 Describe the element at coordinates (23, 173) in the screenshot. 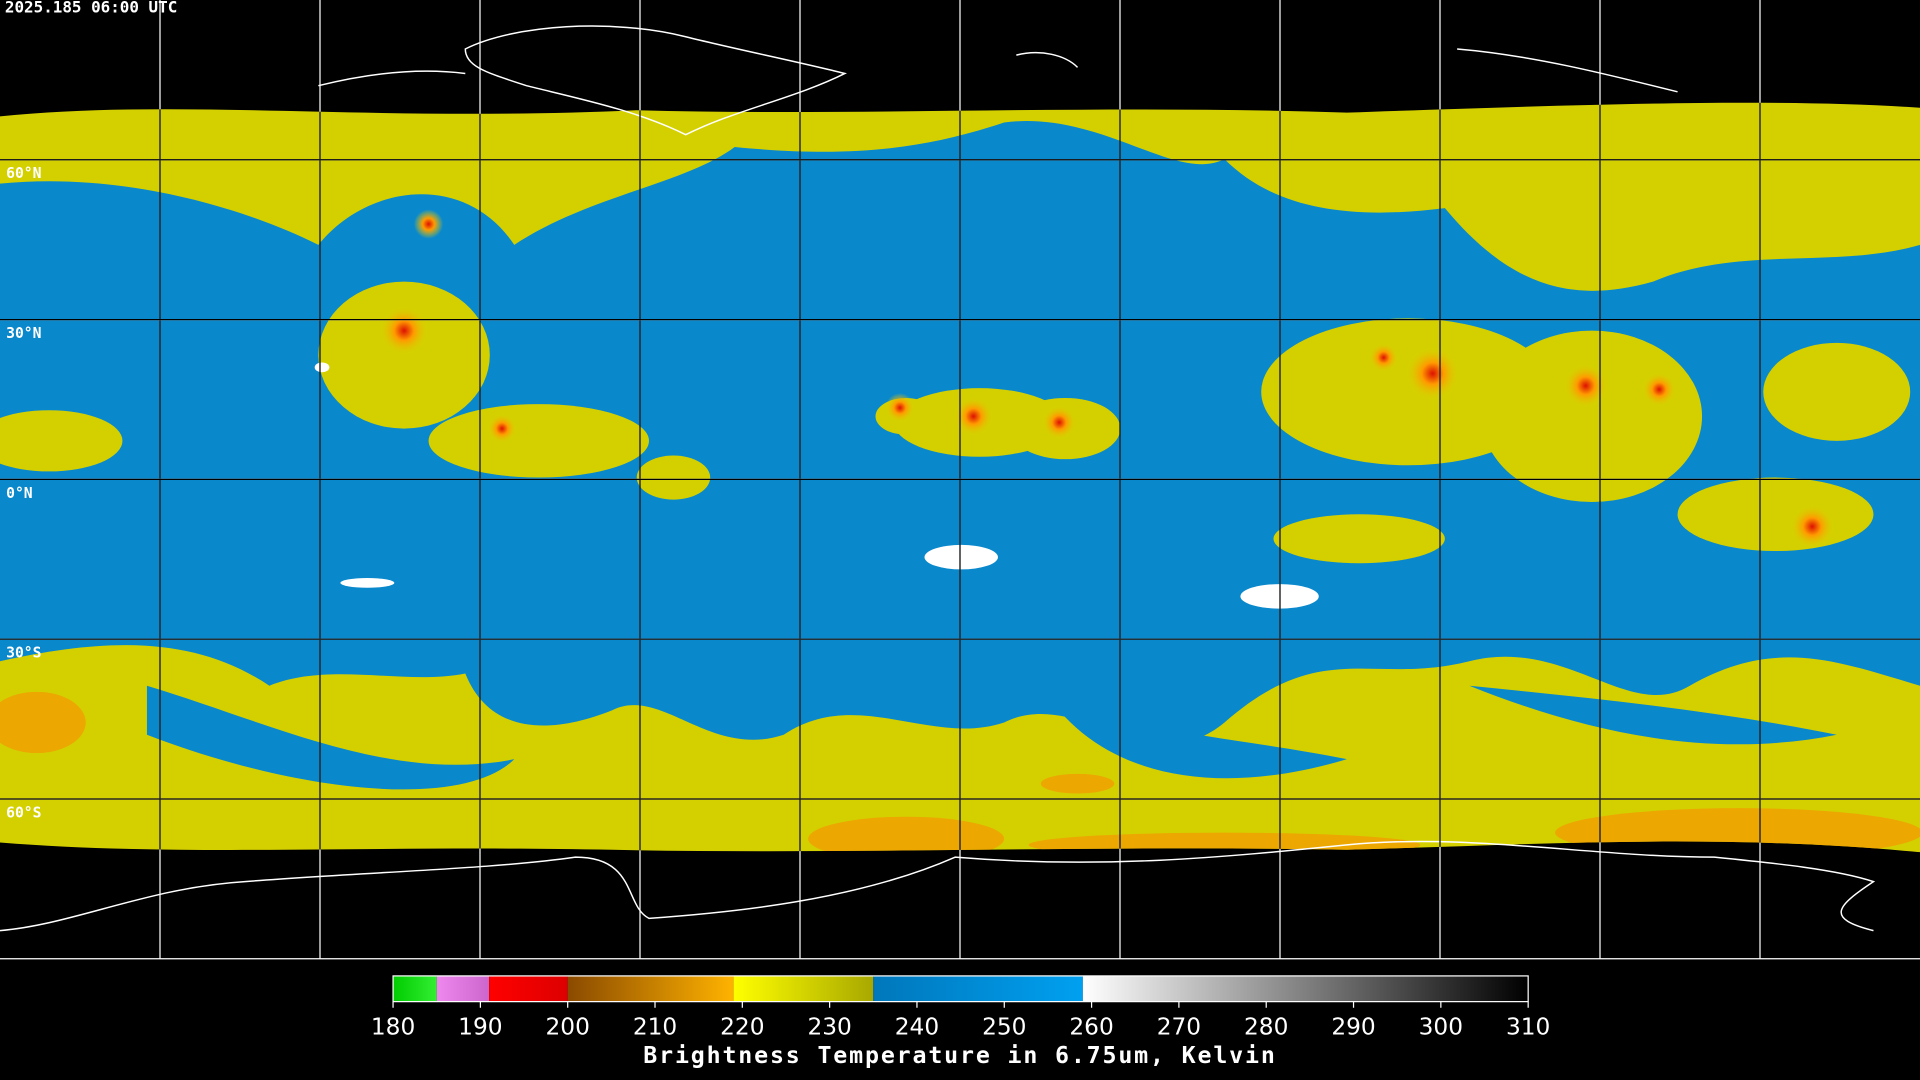

I see `latitude-label: 60°N` at that location.